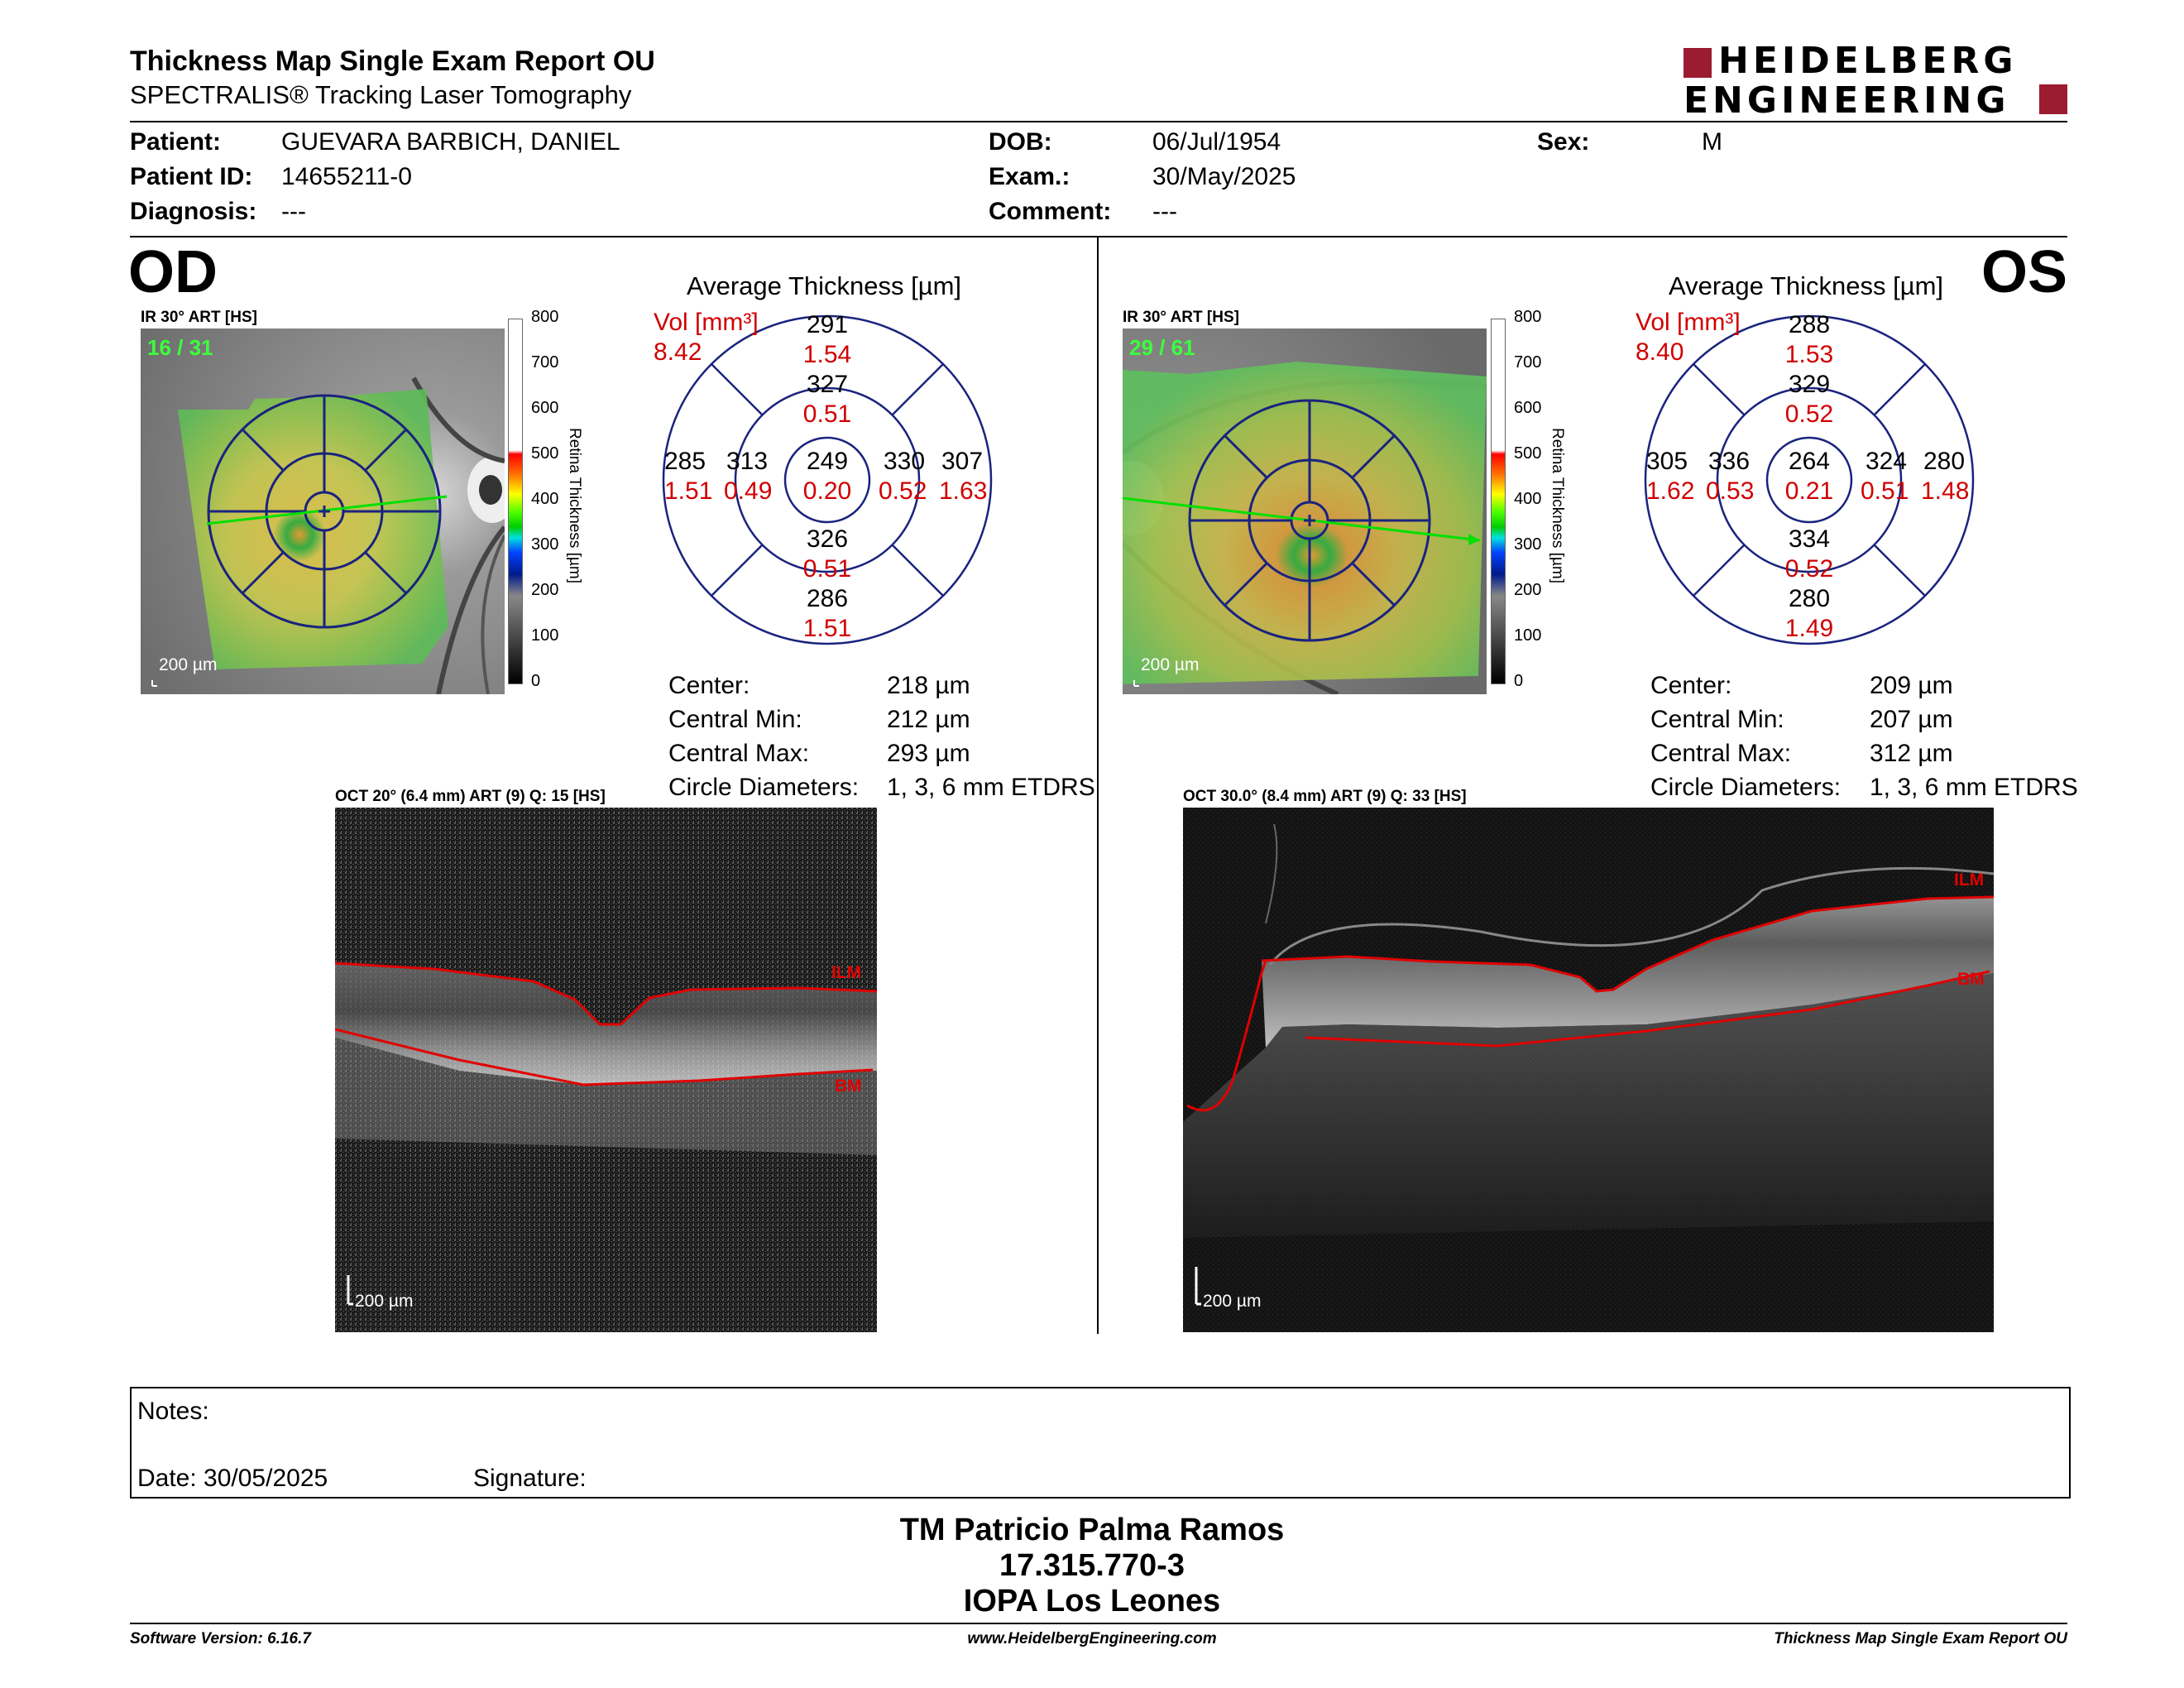 This screenshot has width=2184, height=1688. What do you see at coordinates (1974, 787) in the screenshot?
I see `os-diam-value: 1, 3, 6 mm ETDRS` at bounding box center [1974, 787].